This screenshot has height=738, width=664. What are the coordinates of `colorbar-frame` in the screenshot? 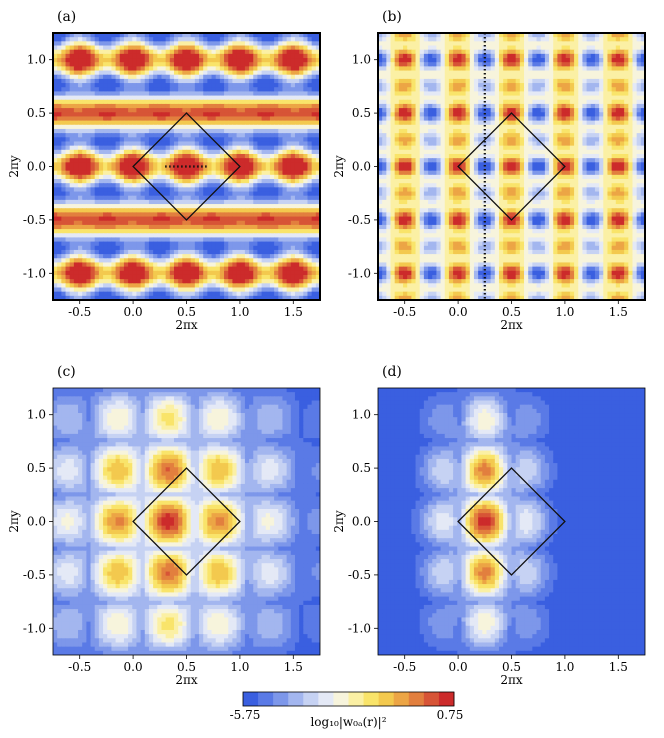 It's located at (348, 699).